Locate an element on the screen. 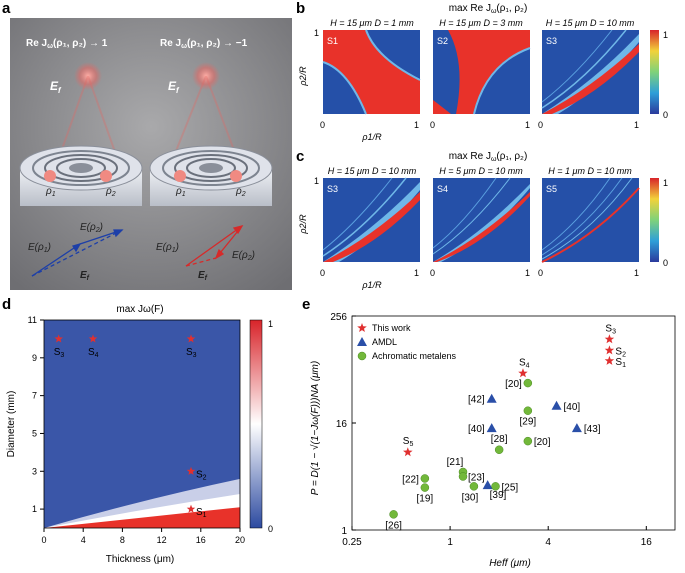 The height and width of the screenshot is (573, 685). b-ylabel: ρ2/R is located at coordinates (303, 76).